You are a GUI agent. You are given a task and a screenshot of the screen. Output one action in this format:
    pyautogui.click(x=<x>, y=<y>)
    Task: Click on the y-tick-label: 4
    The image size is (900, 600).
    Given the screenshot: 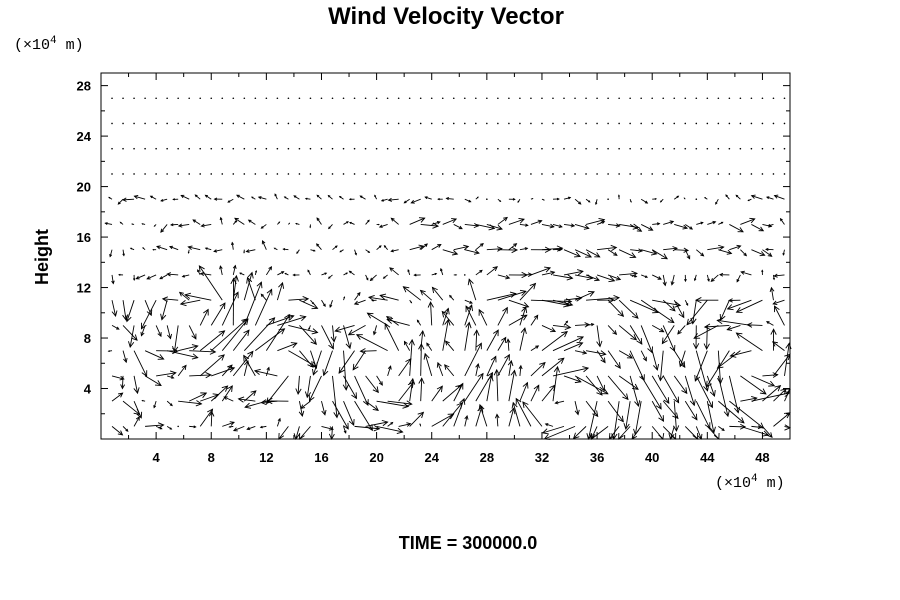 What is the action you would take?
    pyautogui.click(x=88, y=389)
    